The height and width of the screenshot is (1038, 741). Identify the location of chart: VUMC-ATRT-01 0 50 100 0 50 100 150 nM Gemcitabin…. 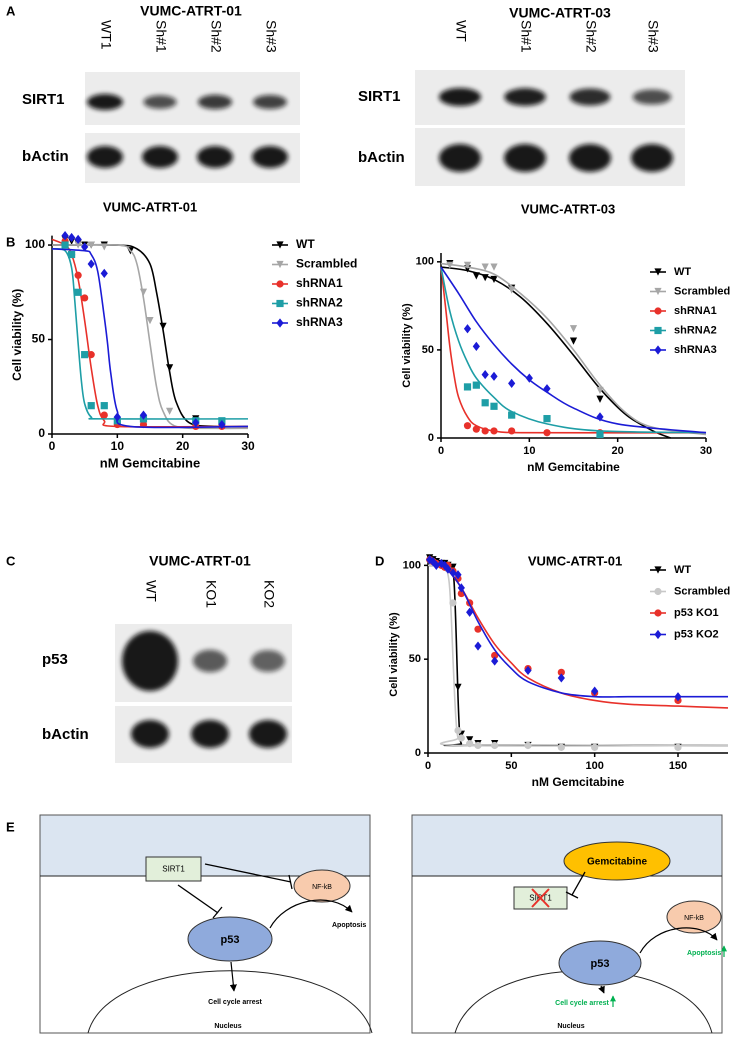
(559, 671).